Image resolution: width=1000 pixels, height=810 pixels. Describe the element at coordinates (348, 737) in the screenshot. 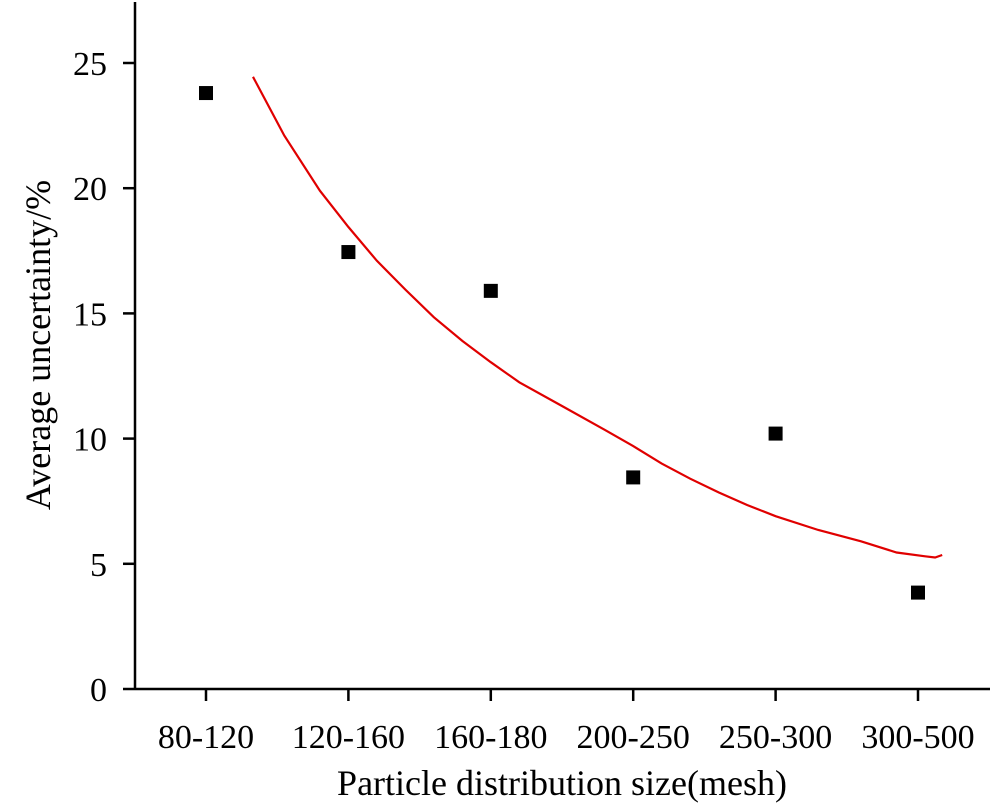

I see `x-tick-label: 120-160` at that location.